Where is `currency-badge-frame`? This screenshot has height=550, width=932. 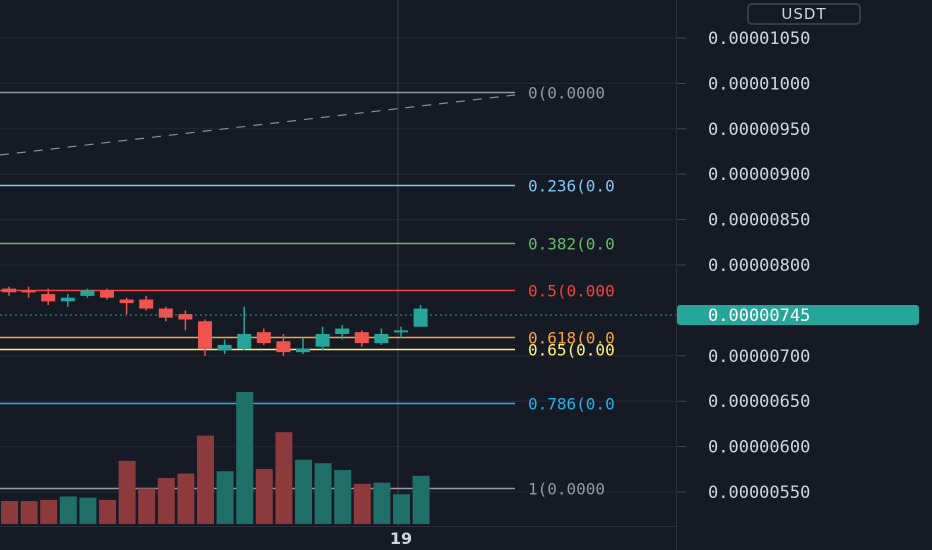 currency-badge-frame is located at coordinates (804, 14).